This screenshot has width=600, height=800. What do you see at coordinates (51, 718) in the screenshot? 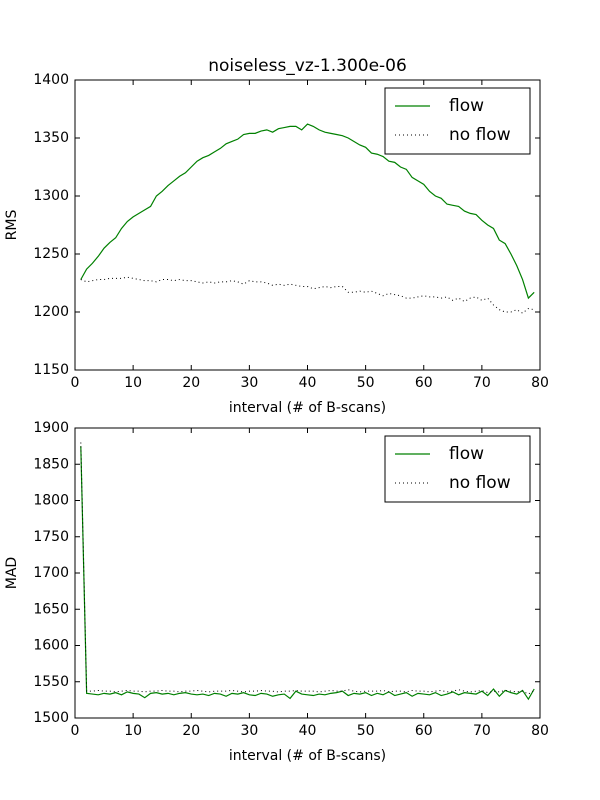
I see `y-tick-label: 1500` at bounding box center [51, 718].